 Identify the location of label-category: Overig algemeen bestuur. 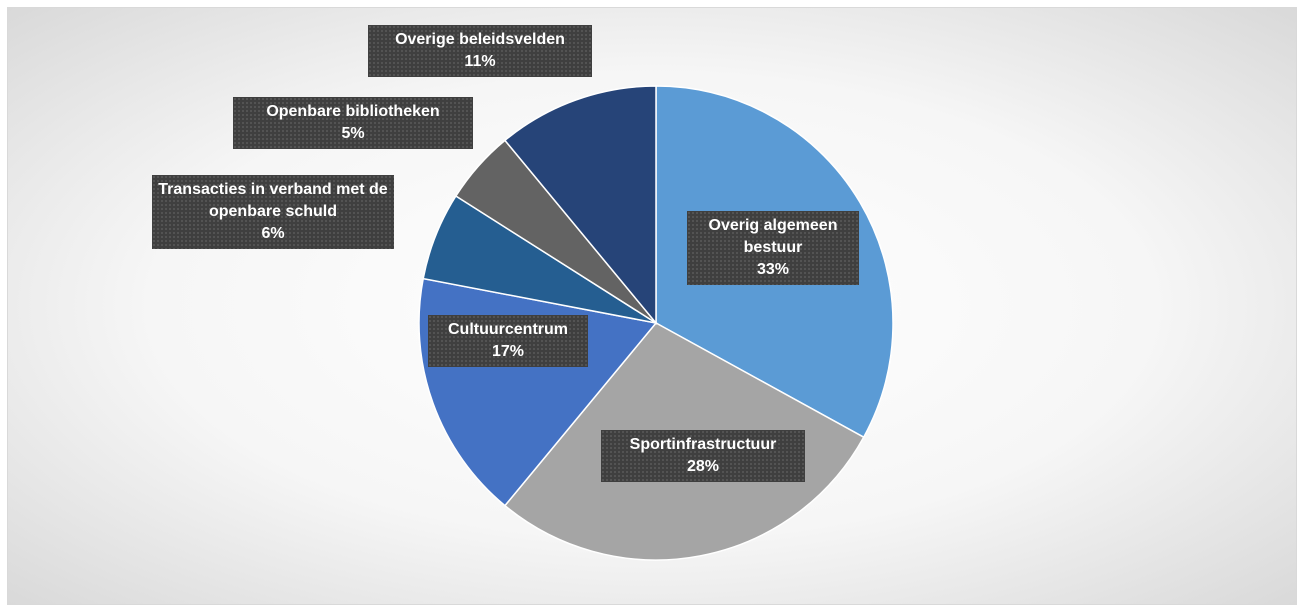
(773, 236).